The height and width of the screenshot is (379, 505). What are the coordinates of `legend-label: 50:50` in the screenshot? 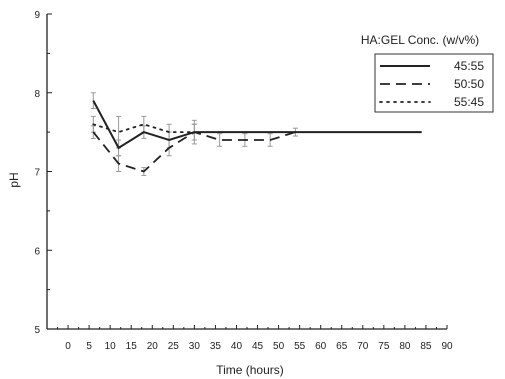 It's located at (469, 84).